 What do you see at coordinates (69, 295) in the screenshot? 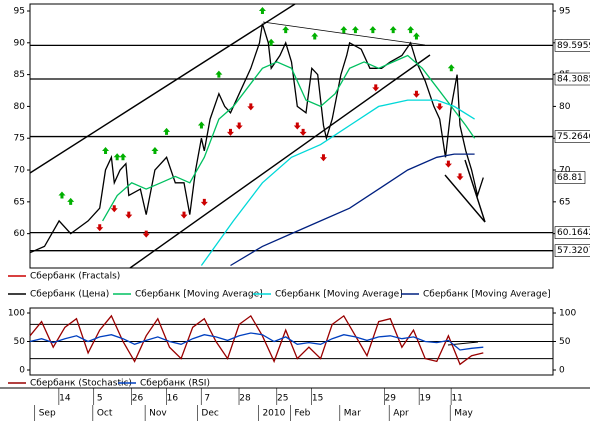
I see `legend-label: Сбербанк (Цена)` at bounding box center [69, 295].